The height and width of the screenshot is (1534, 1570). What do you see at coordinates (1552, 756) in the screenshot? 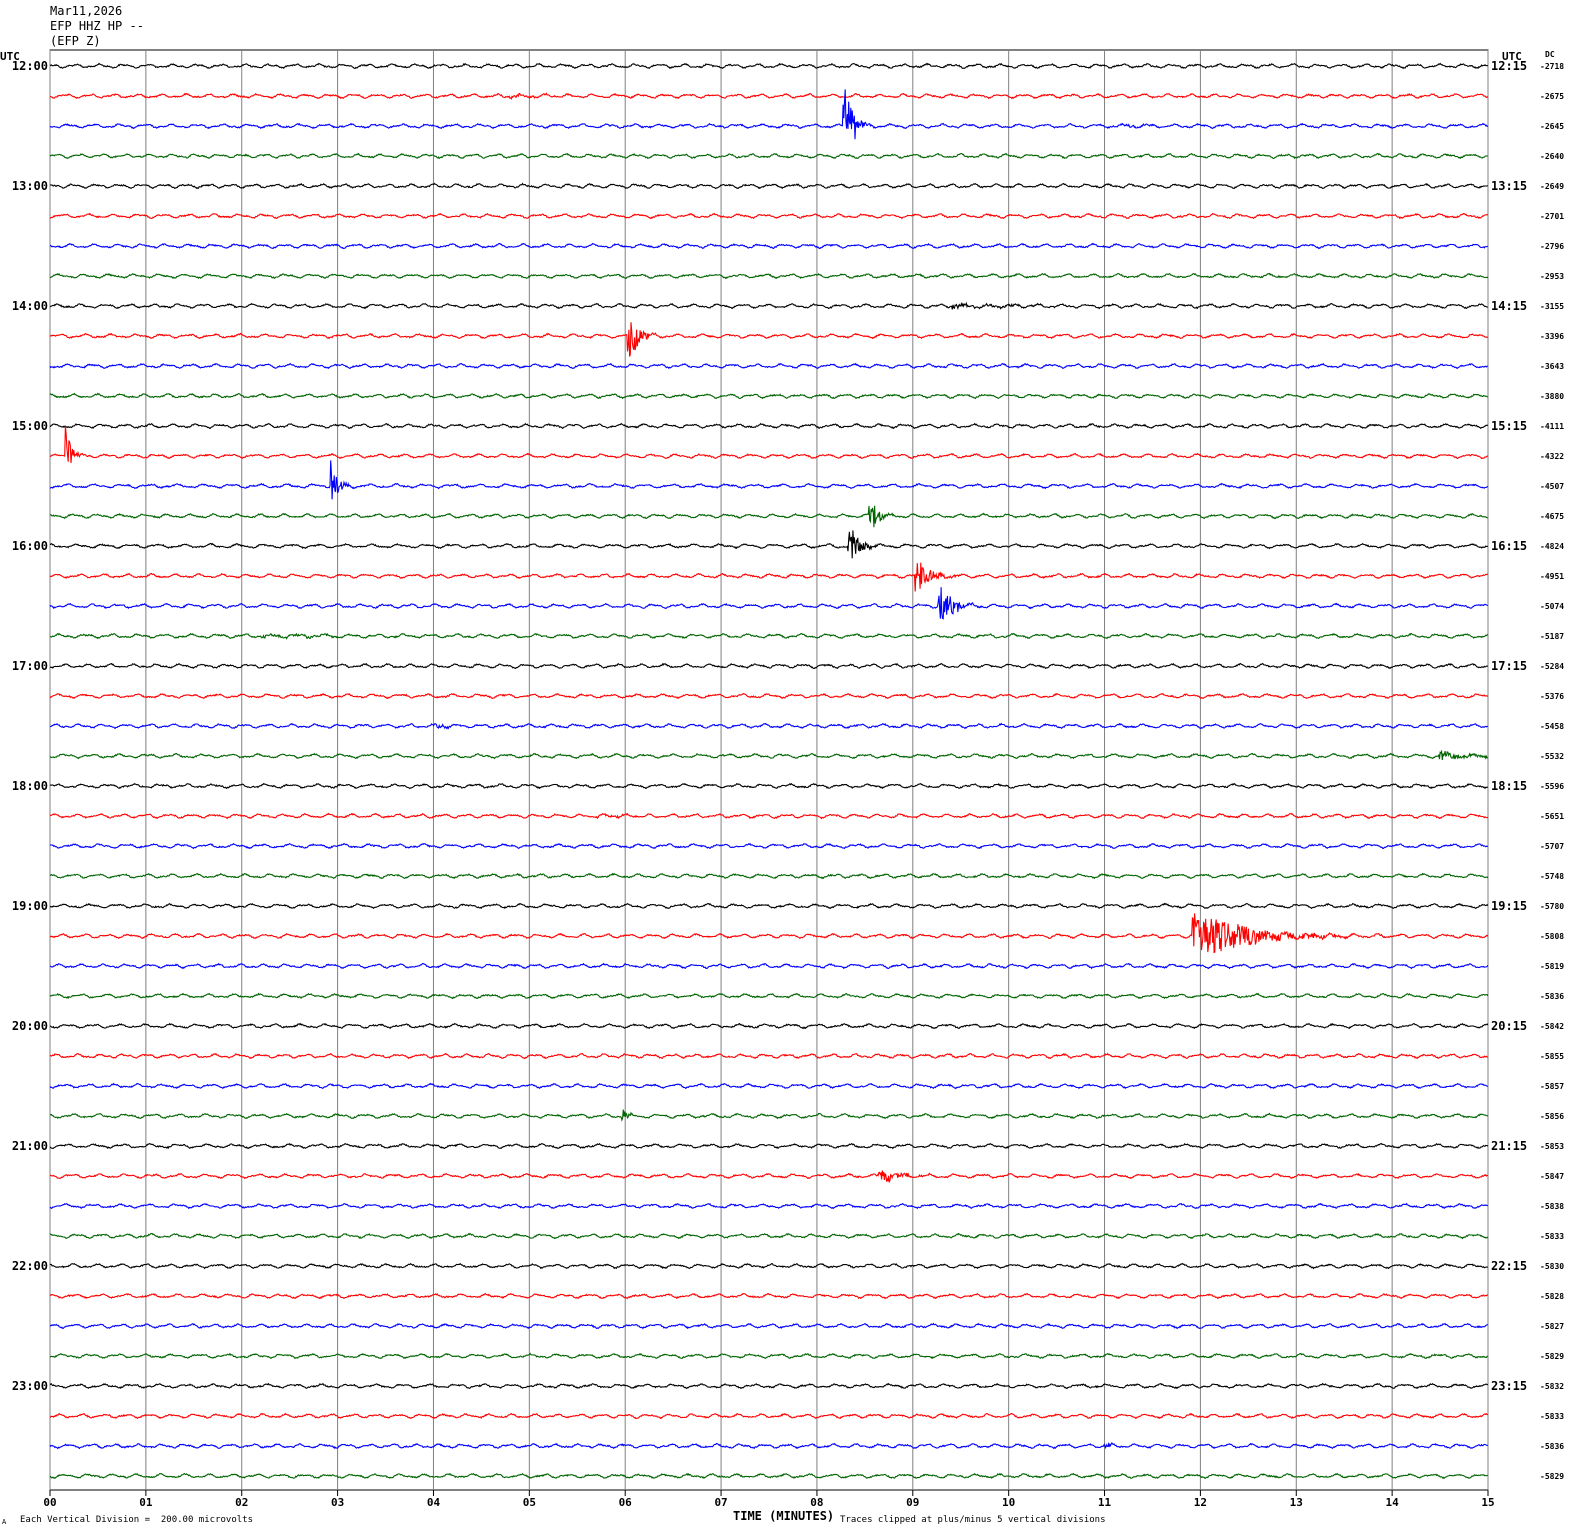
I see `dc-offset-label: -5532` at bounding box center [1552, 756].